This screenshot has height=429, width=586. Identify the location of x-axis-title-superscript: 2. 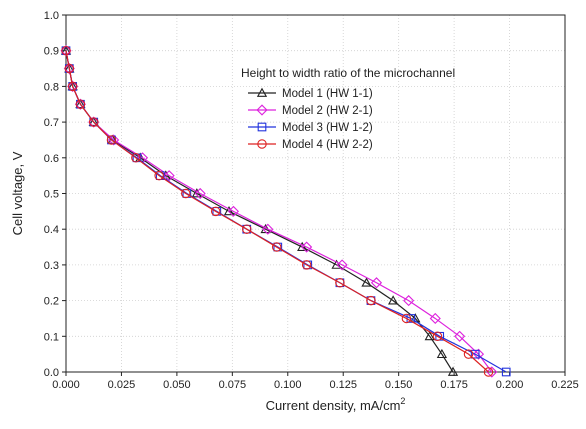
(402, 401).